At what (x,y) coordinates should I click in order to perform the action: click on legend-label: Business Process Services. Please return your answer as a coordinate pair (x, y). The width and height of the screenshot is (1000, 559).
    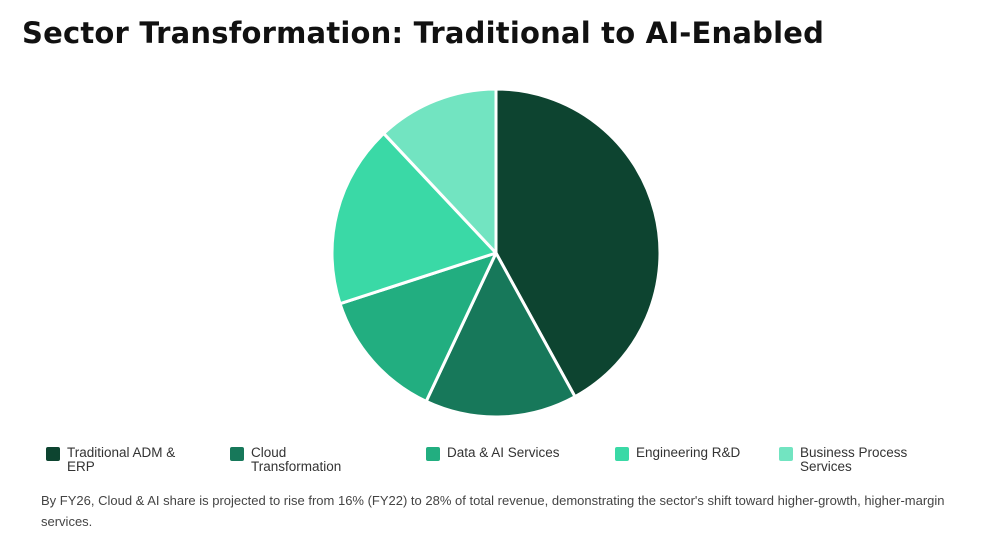
    Looking at the image, I should click on (854, 459).